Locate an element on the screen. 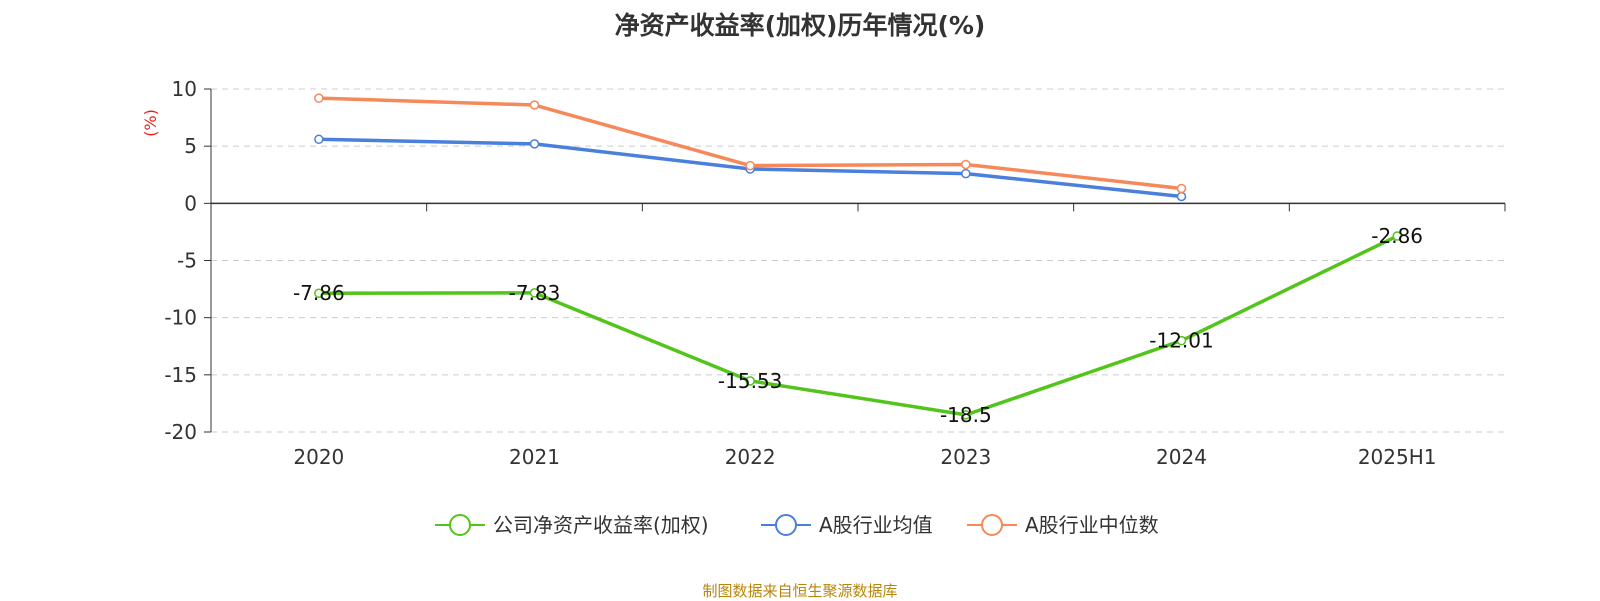  y-tick-label: -20 is located at coordinates (180, 432).